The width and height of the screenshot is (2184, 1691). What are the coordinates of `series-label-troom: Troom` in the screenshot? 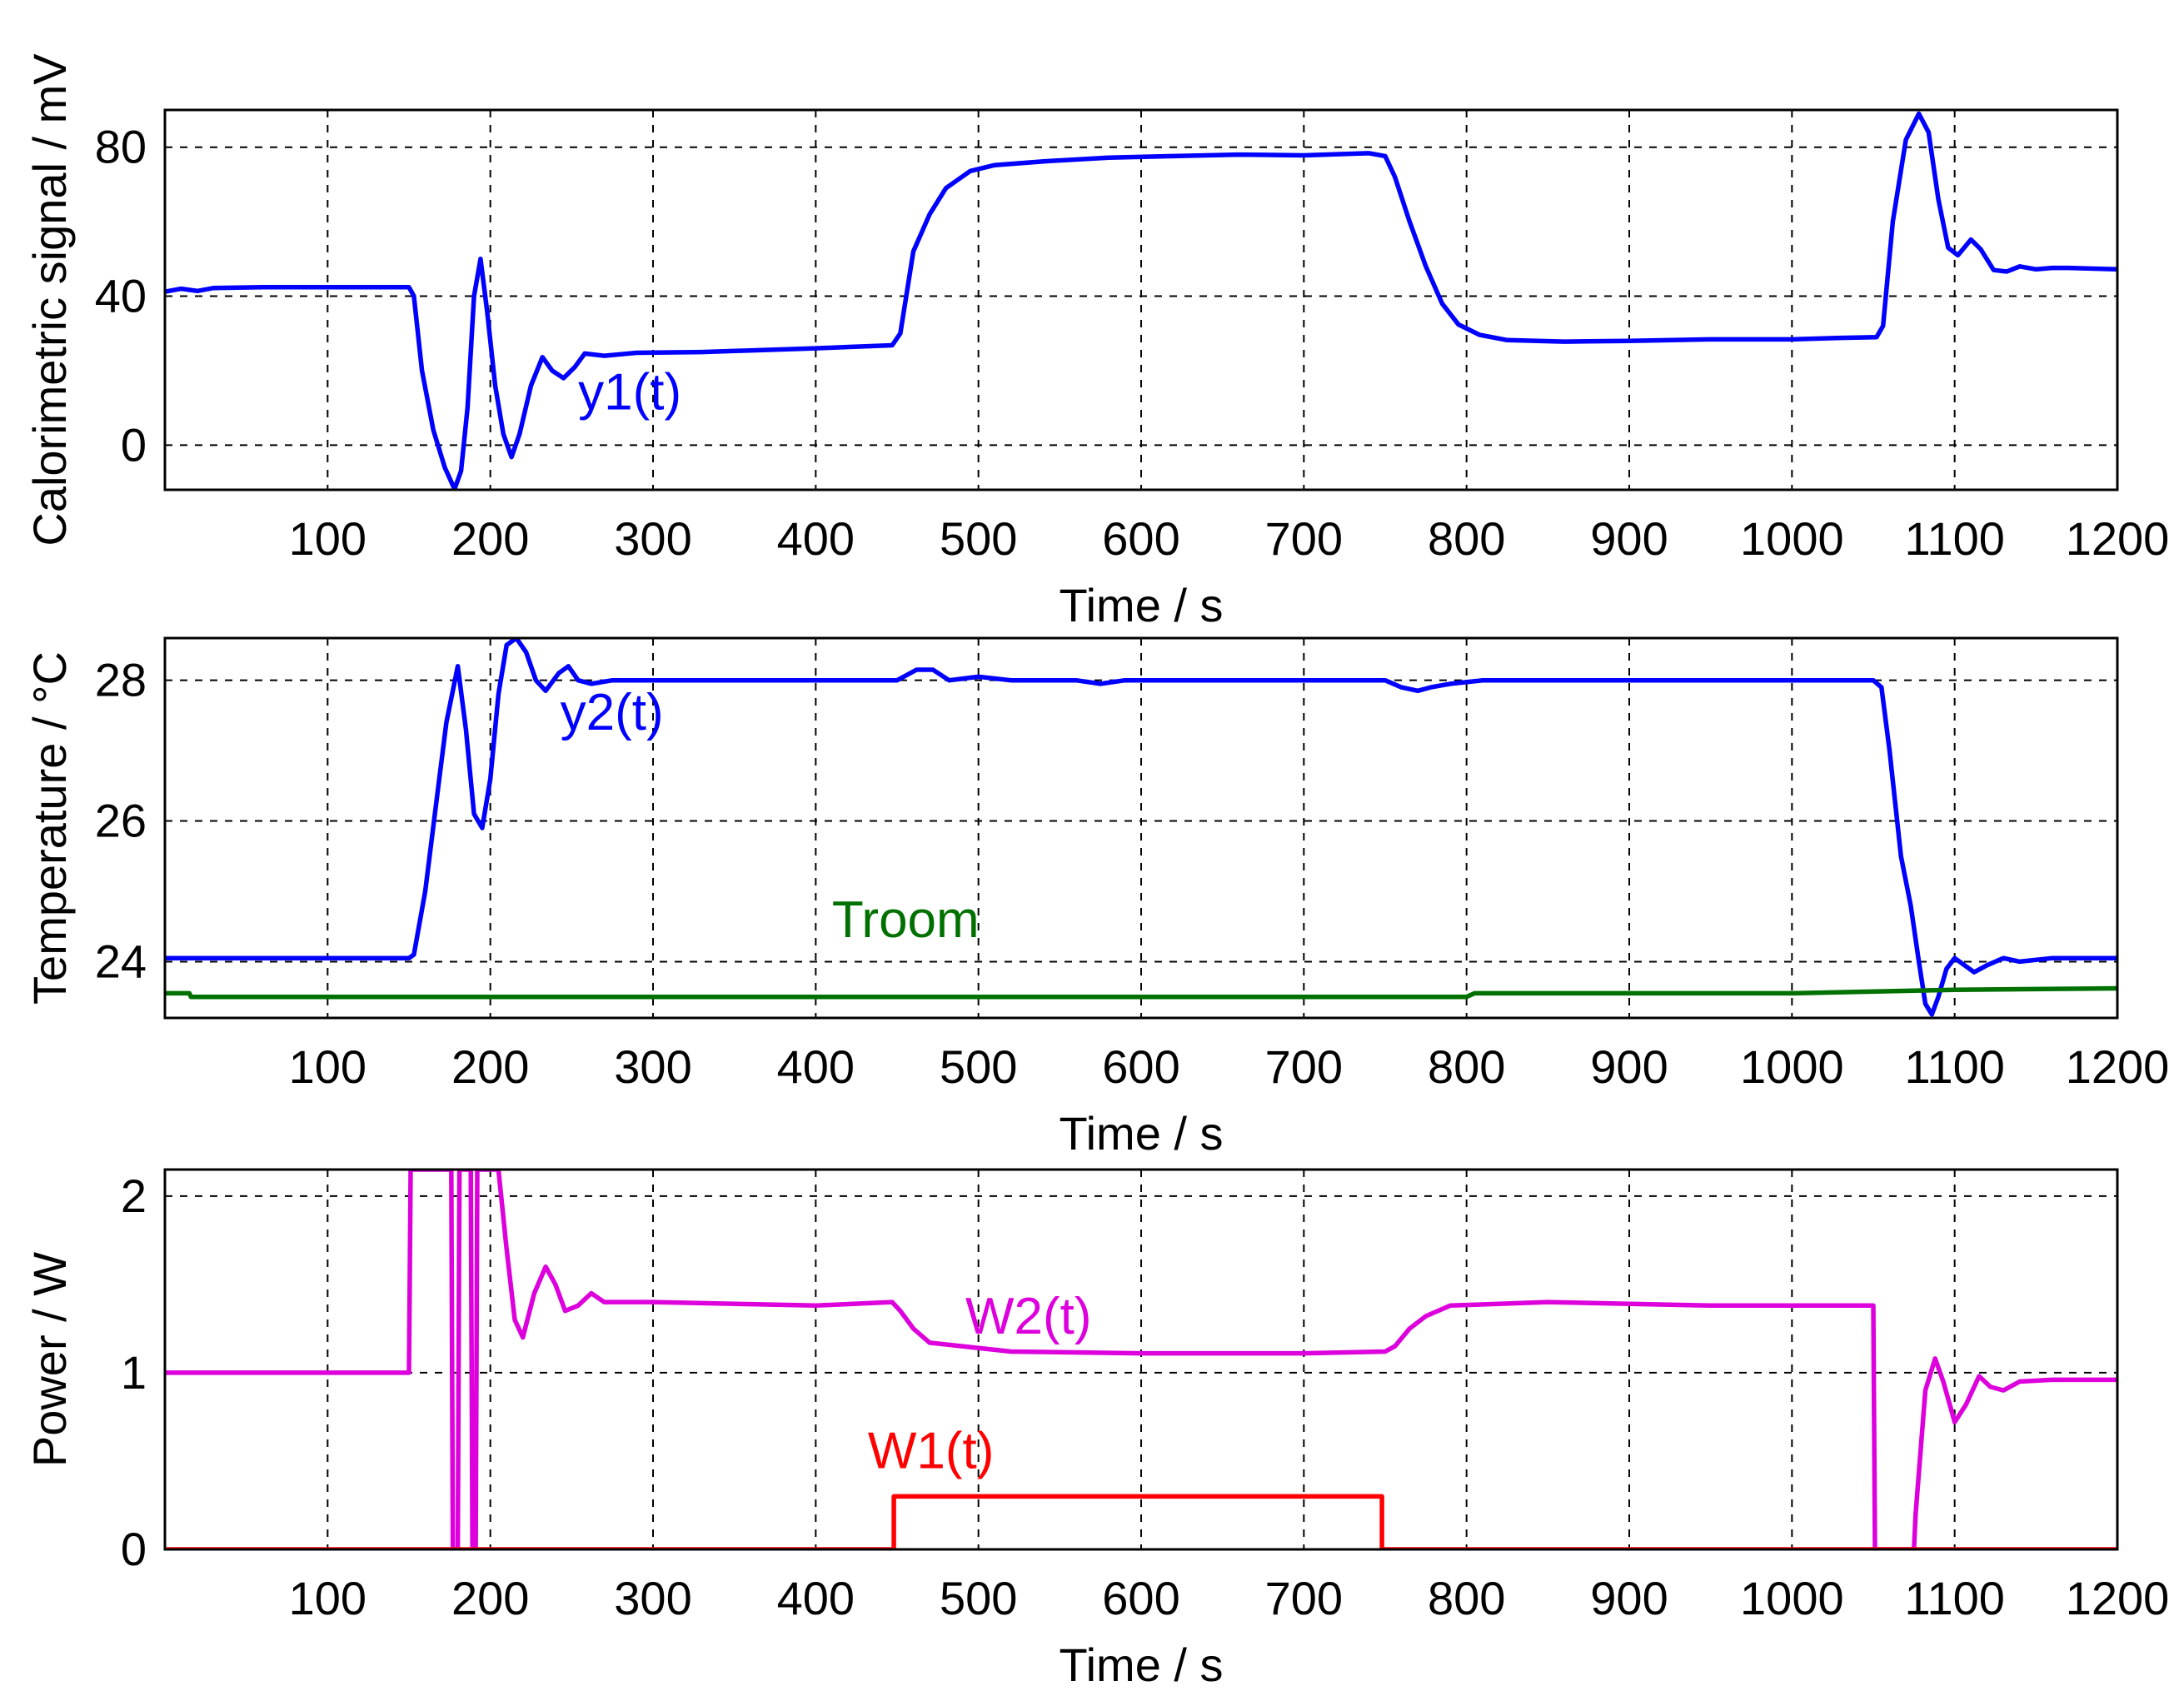 It's located at (906, 920).